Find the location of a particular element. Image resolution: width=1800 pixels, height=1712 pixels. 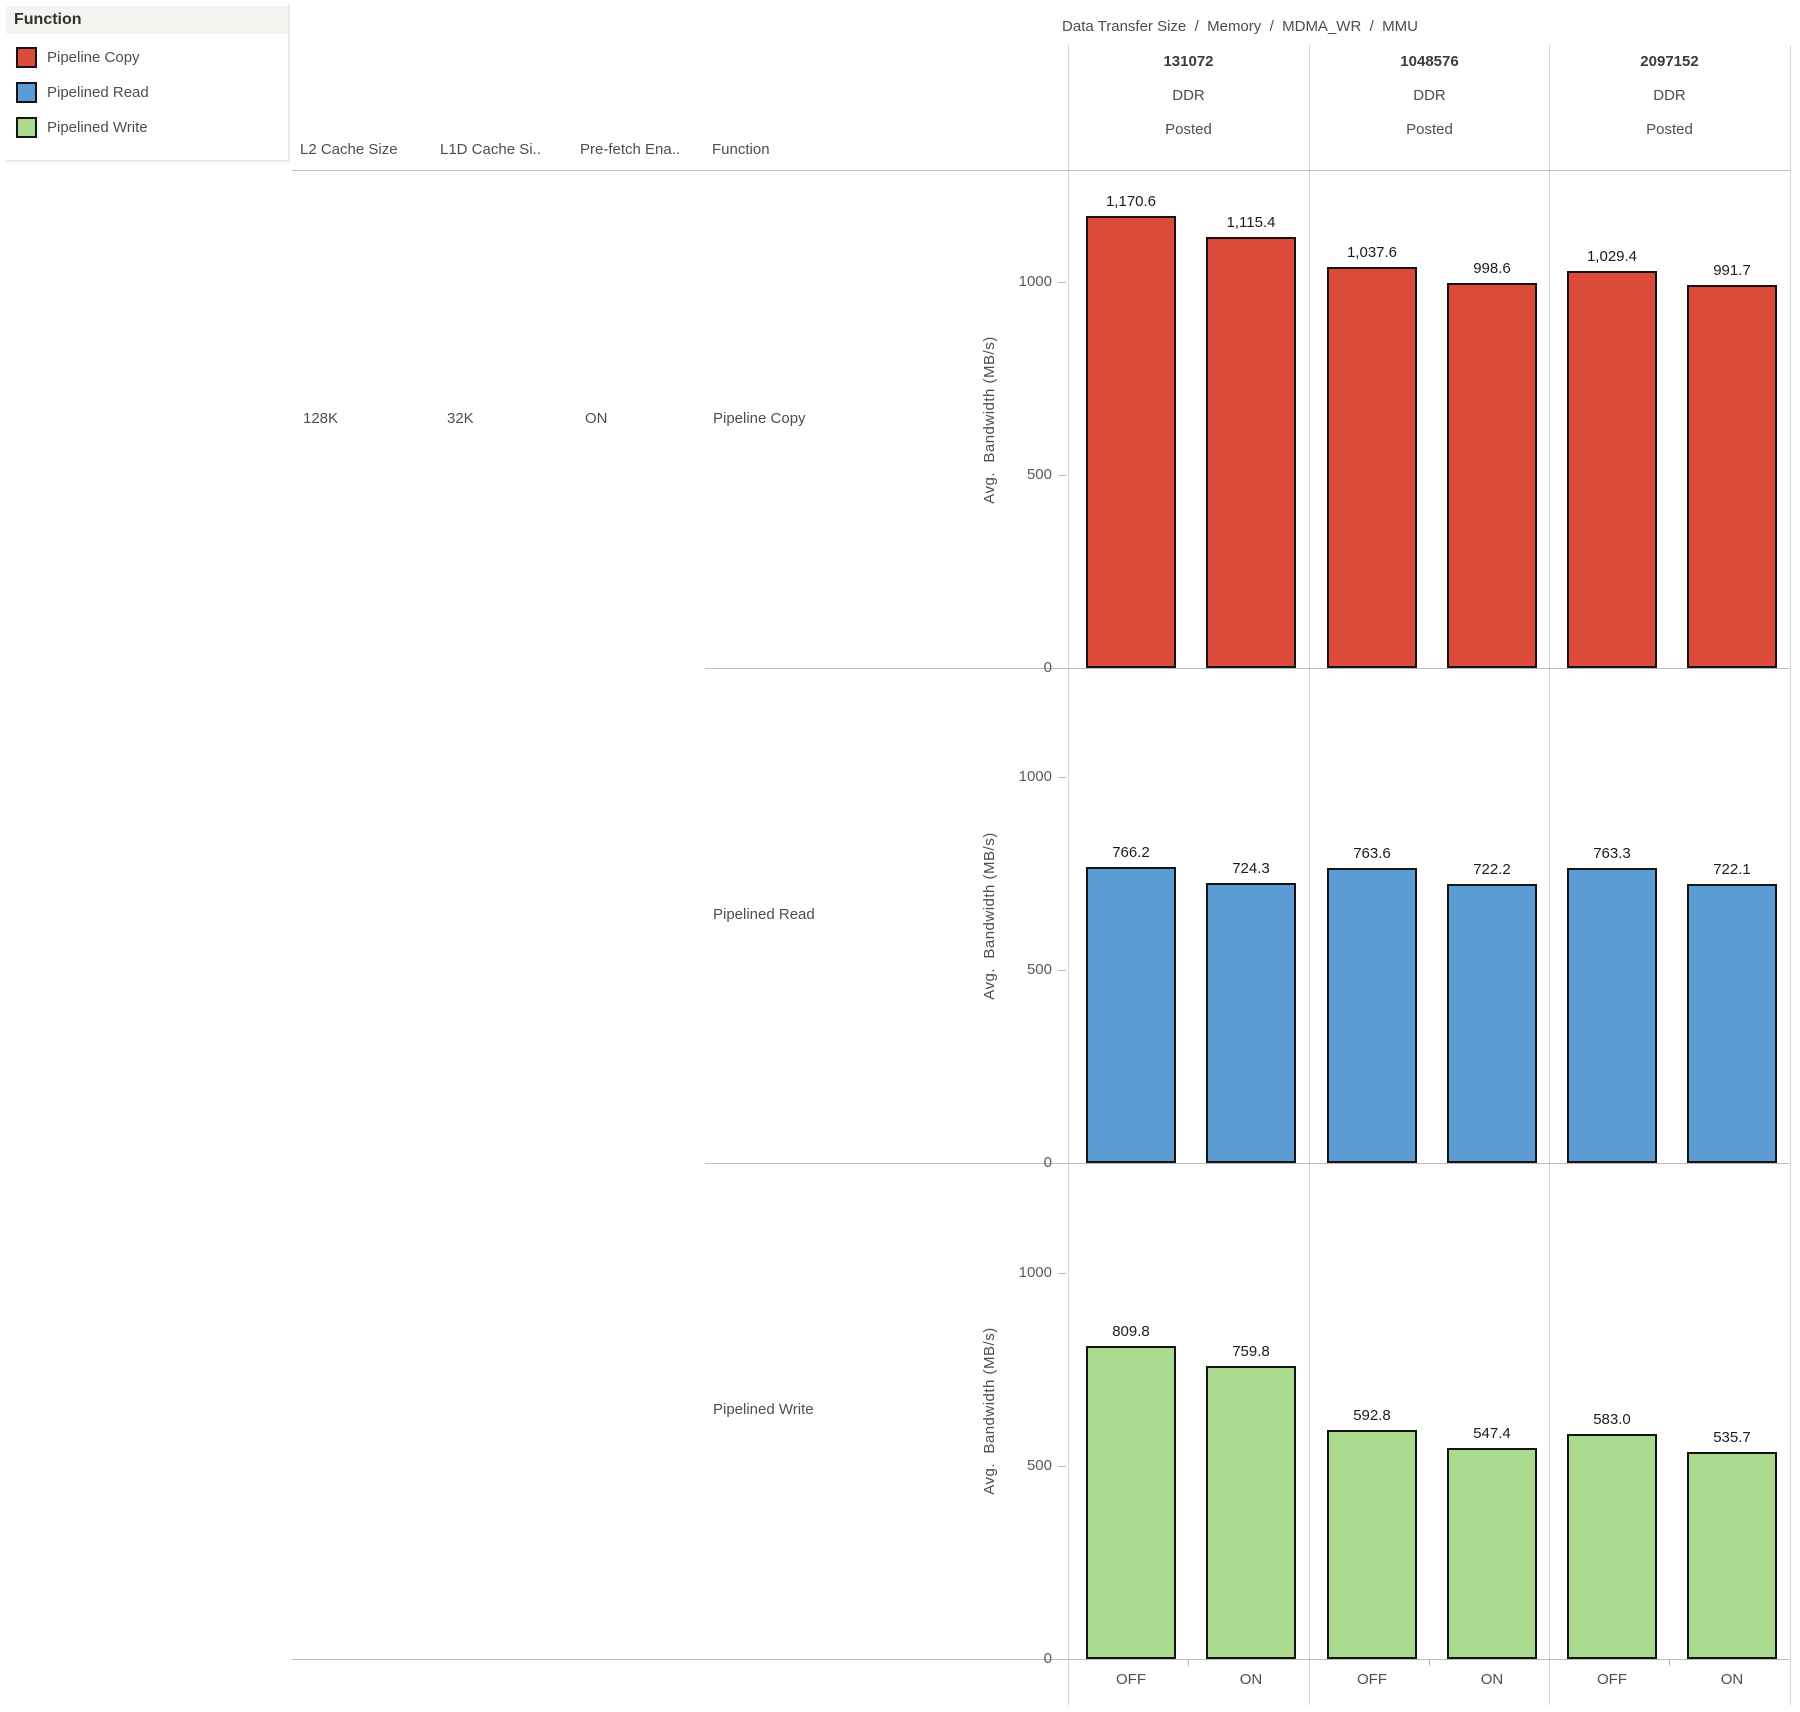

legend-item-label: Pipelined Read is located at coordinates (98, 92).